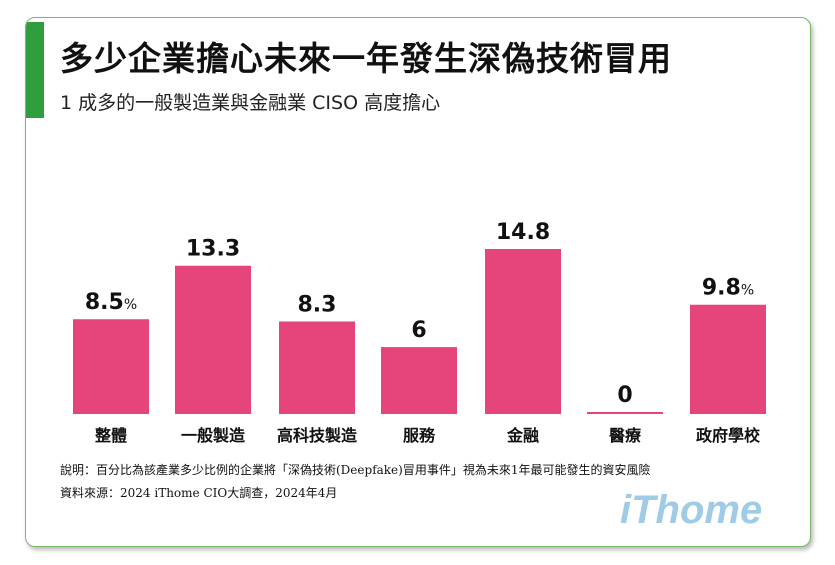  What do you see at coordinates (213, 249) in the screenshot?
I see `value-label: 13.3` at bounding box center [213, 249].